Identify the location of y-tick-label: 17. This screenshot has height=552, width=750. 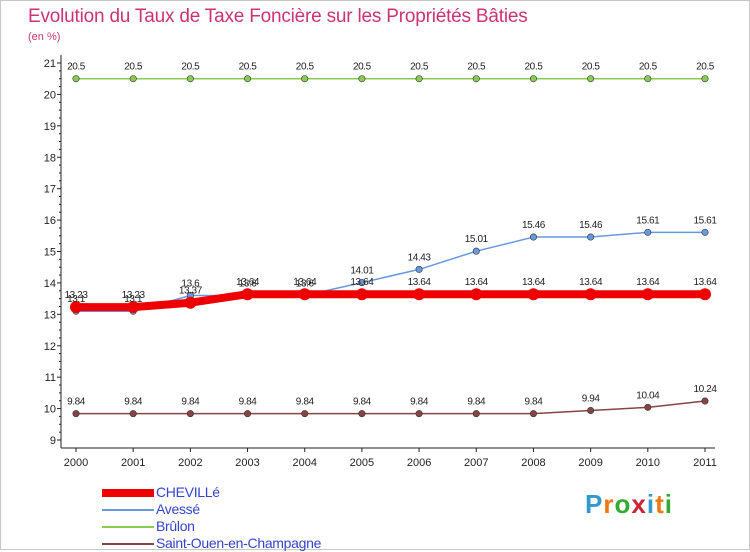
(50, 190).